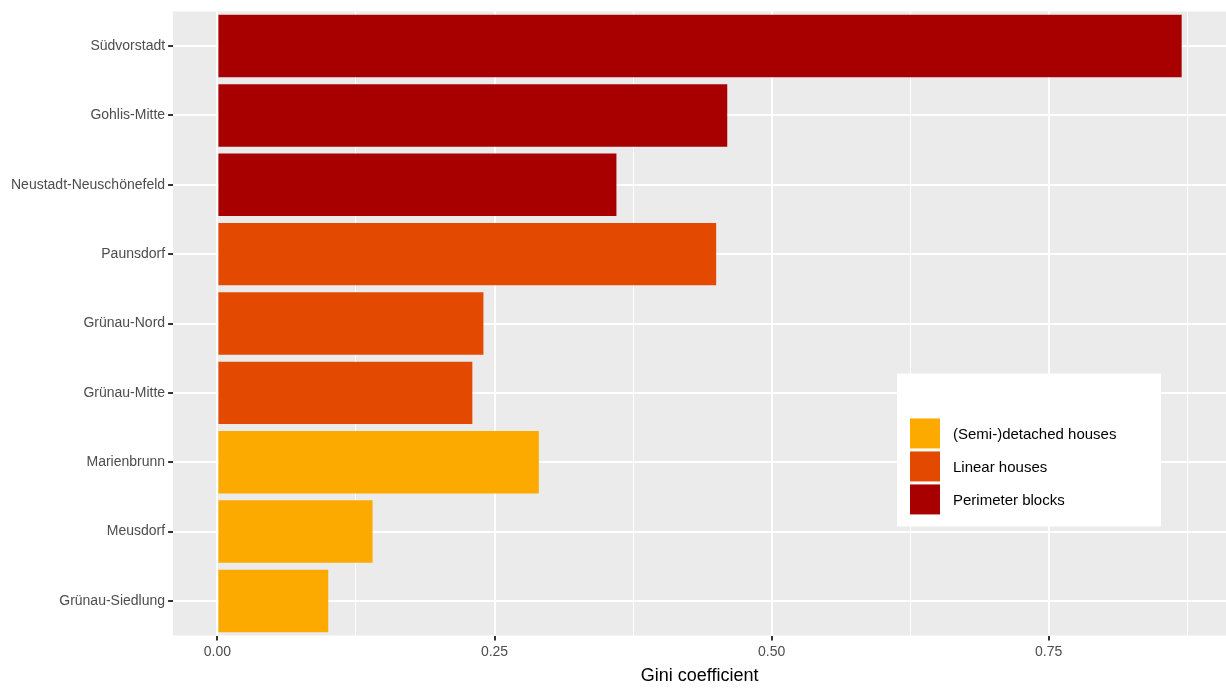  I want to click on y-tick-label: Südvorstadt, so click(128, 44).